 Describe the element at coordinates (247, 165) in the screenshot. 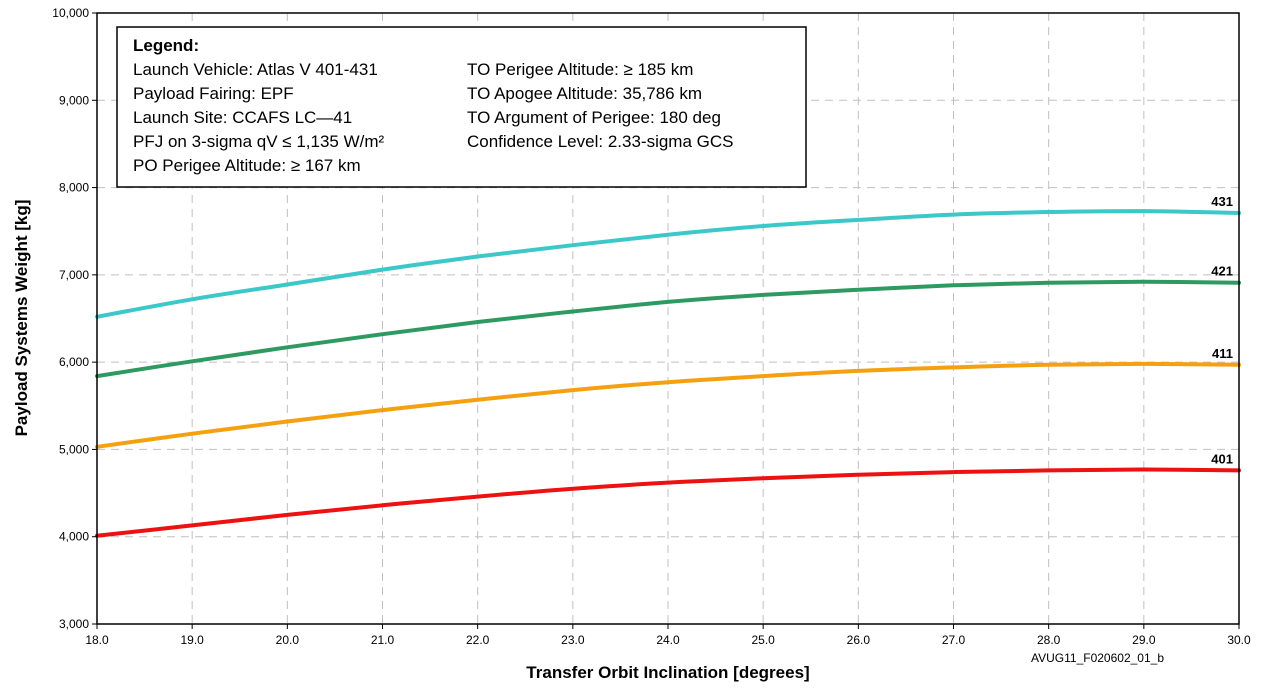

I see `legend-left-line: PO Perigee Altitude: ≥ 167 km` at that location.